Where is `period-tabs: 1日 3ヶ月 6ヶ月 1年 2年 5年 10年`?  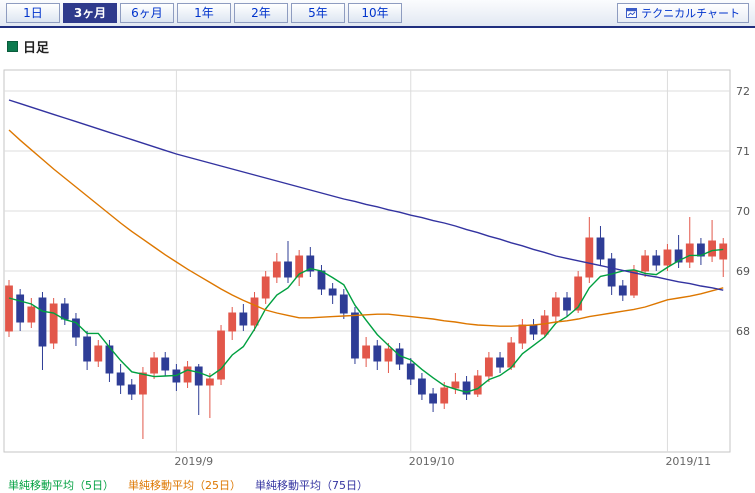
period-tabs: 1日 3ヶ月 6ヶ月 1年 2年 5年 10年 is located at coordinates (204, 13).